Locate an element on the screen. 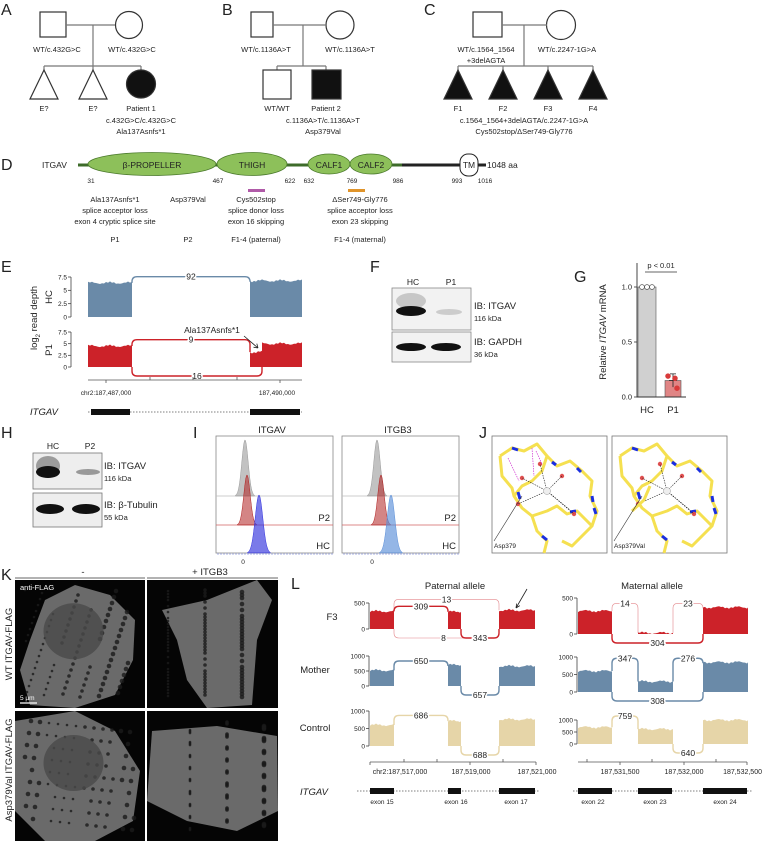 This screenshot has height=841, width=763. residue-position: 632 is located at coordinates (309, 181).